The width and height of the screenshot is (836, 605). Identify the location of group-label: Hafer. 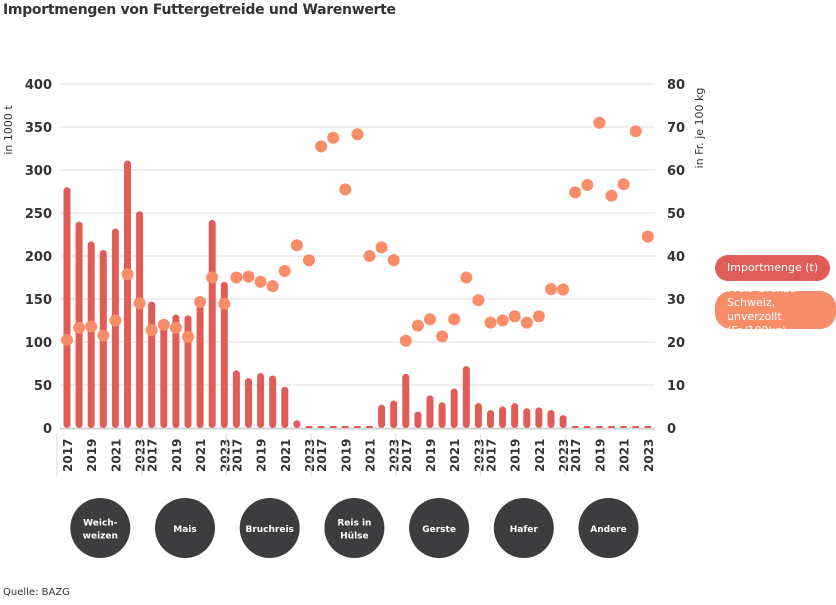
(524, 530).